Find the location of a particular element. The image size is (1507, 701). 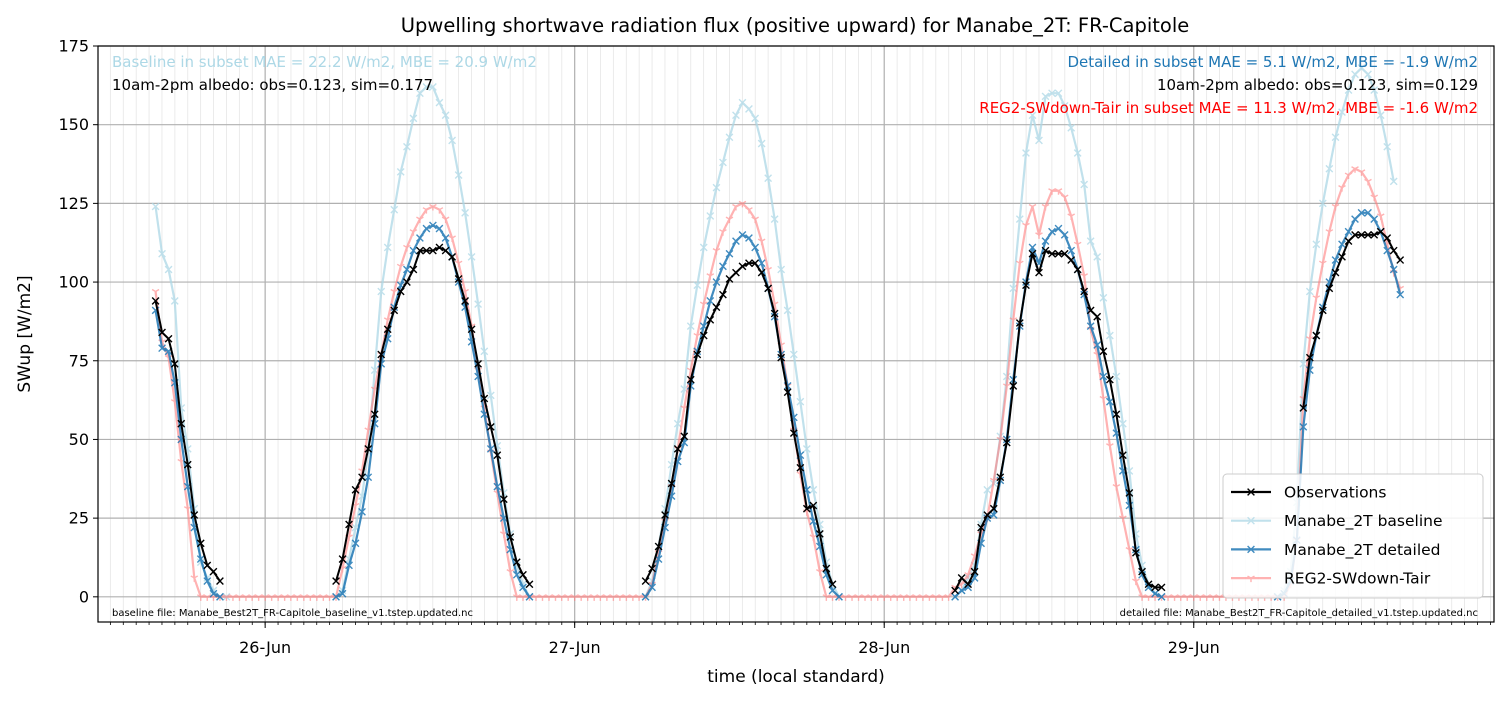

y-axis: 0 25 50 75 100 125 150 175 is located at coordinates (78, 321).